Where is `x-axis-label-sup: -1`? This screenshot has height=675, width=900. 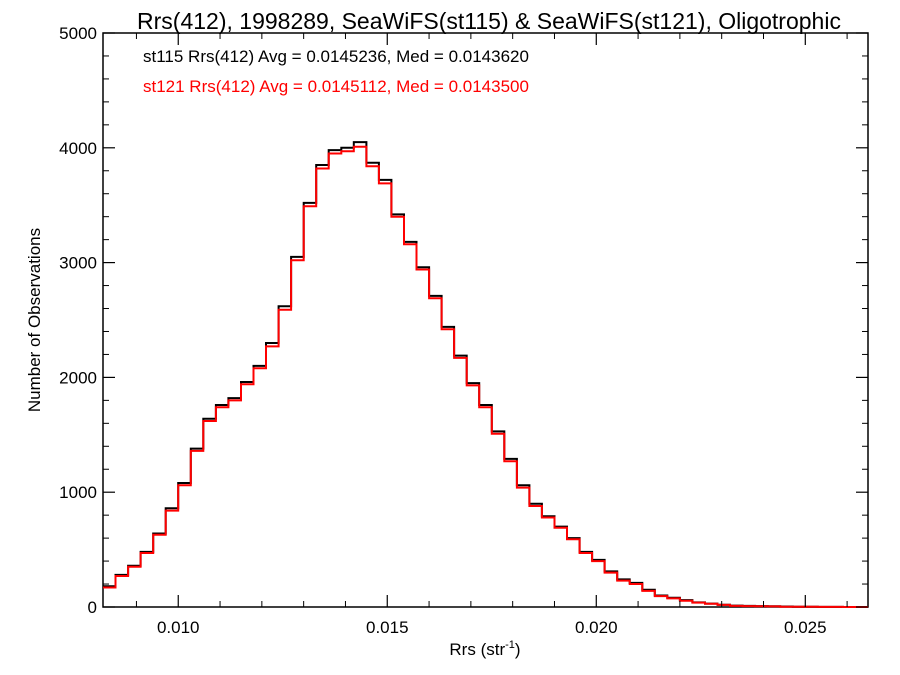 x-axis-label-sup: -1 is located at coordinates (510, 645).